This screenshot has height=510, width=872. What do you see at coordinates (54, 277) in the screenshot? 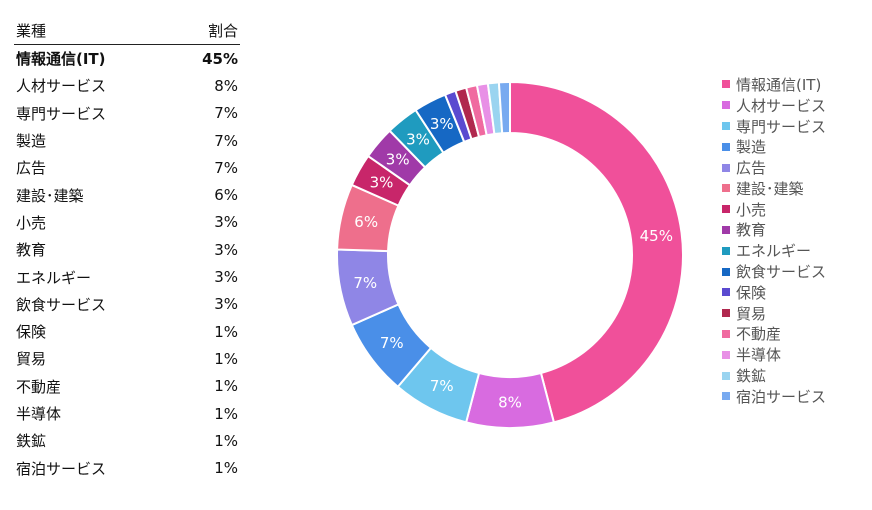
I see `row-industry: エネルギー` at bounding box center [54, 277].